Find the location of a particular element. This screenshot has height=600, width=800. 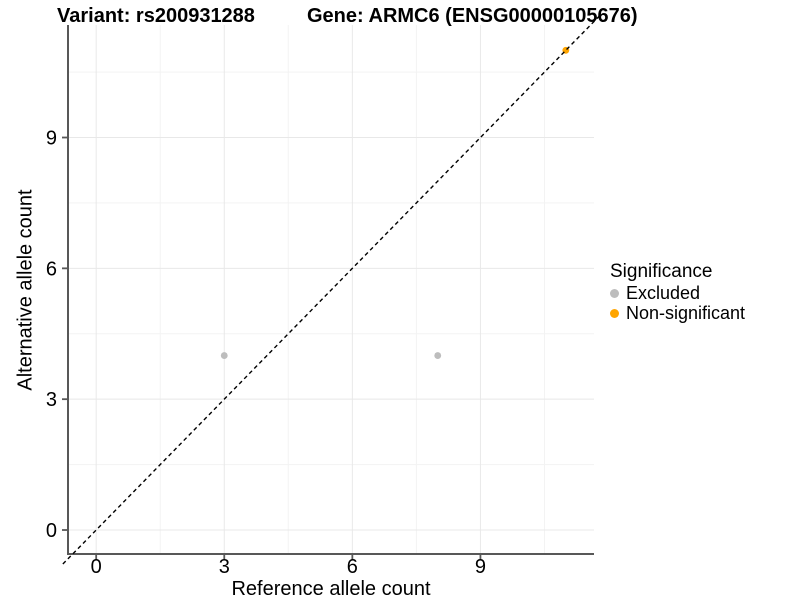

y-tick-label: 0 is located at coordinates (51, 531).